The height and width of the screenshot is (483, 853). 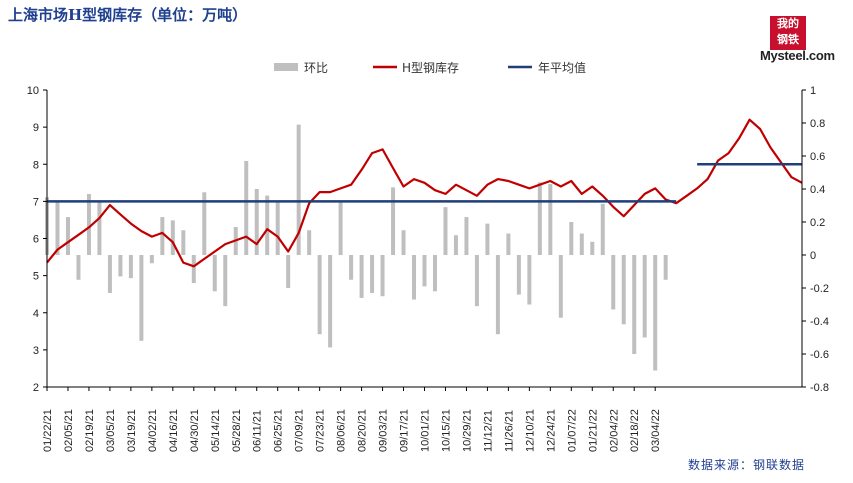 What do you see at coordinates (36, 165) in the screenshot?
I see `left-tick-label: 8` at bounding box center [36, 165].